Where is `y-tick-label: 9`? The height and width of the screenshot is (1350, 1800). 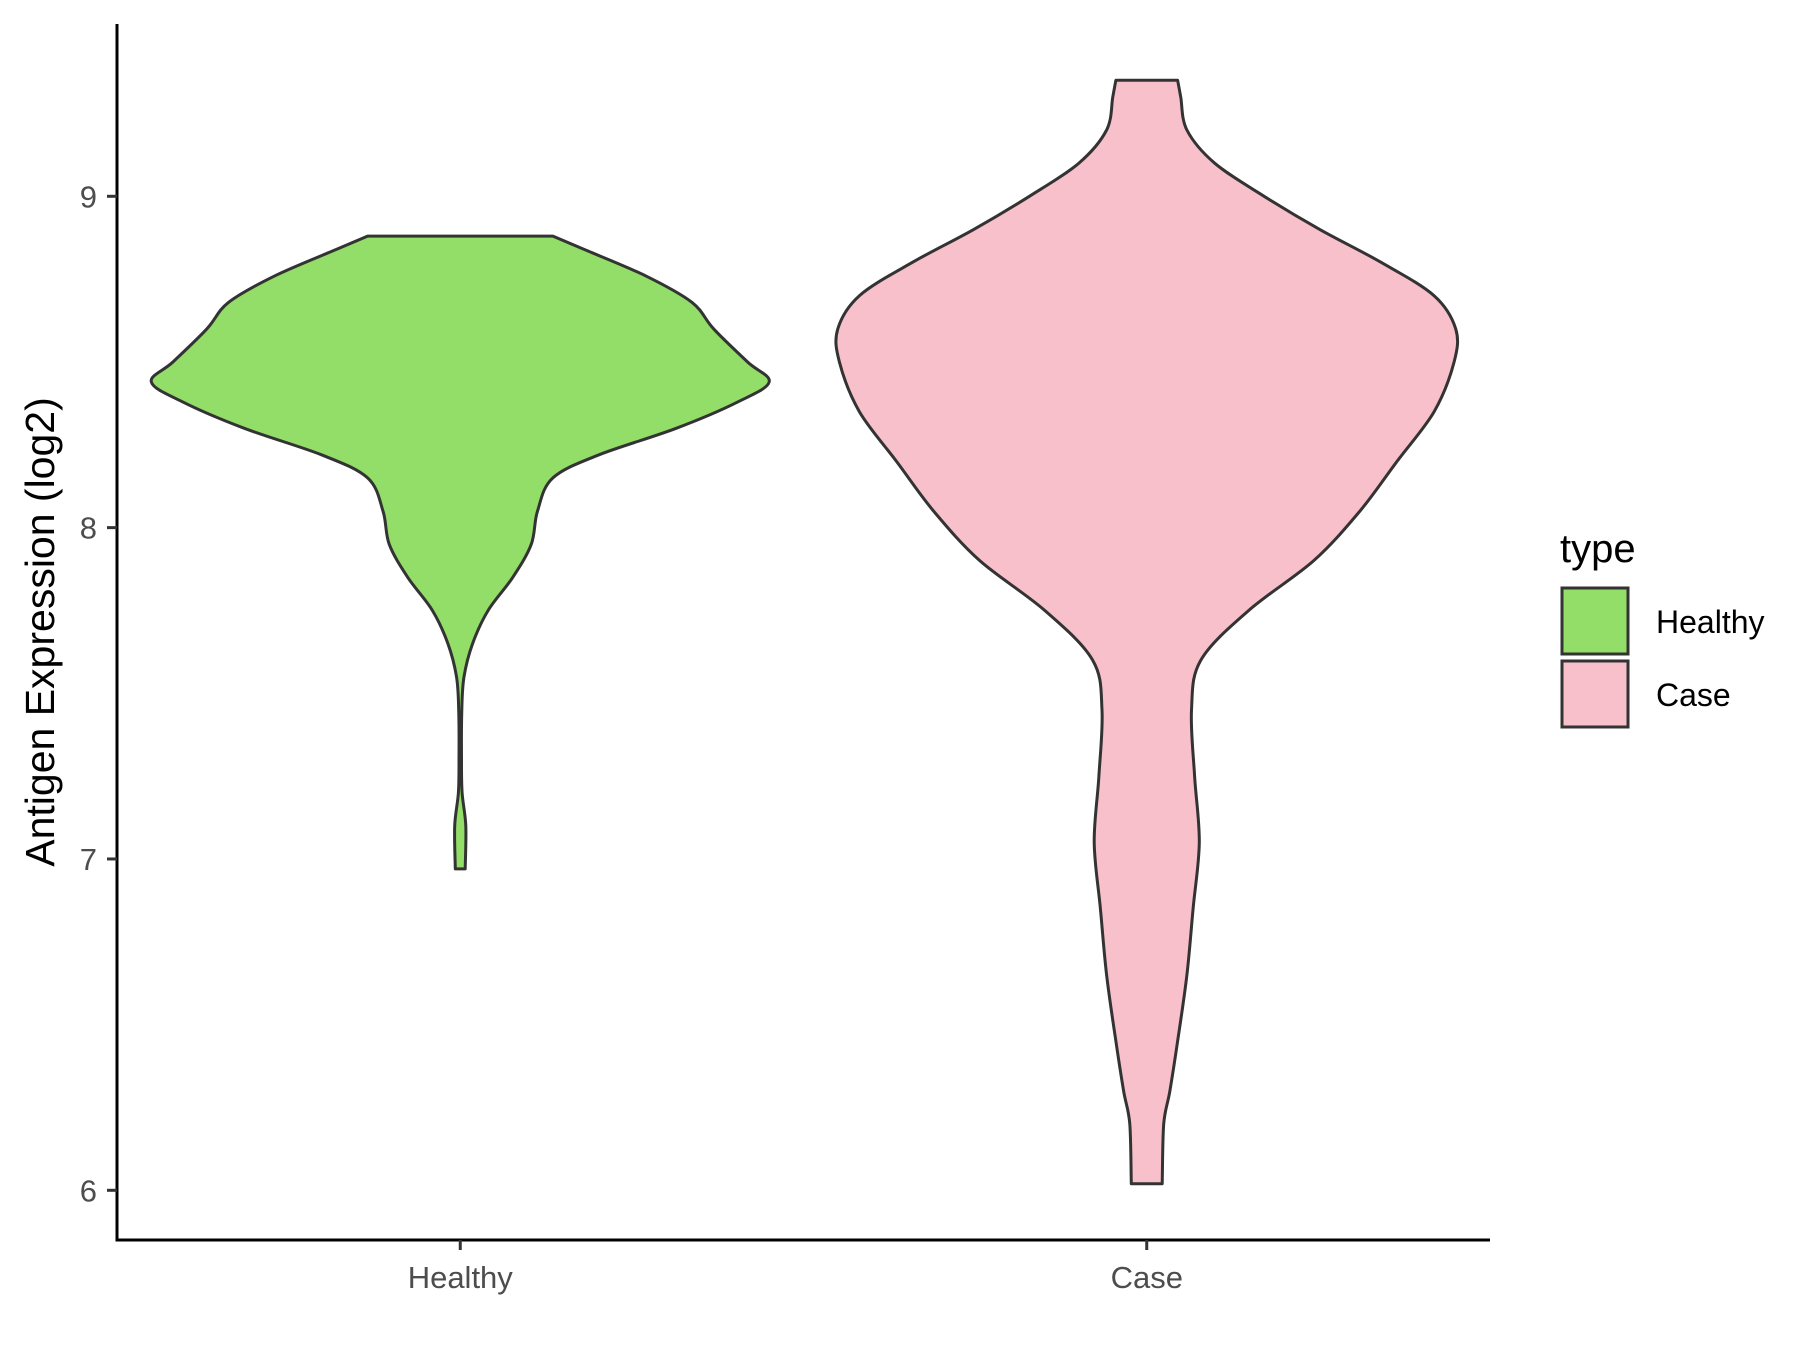
y-tick-label: 9 is located at coordinates (88, 196).